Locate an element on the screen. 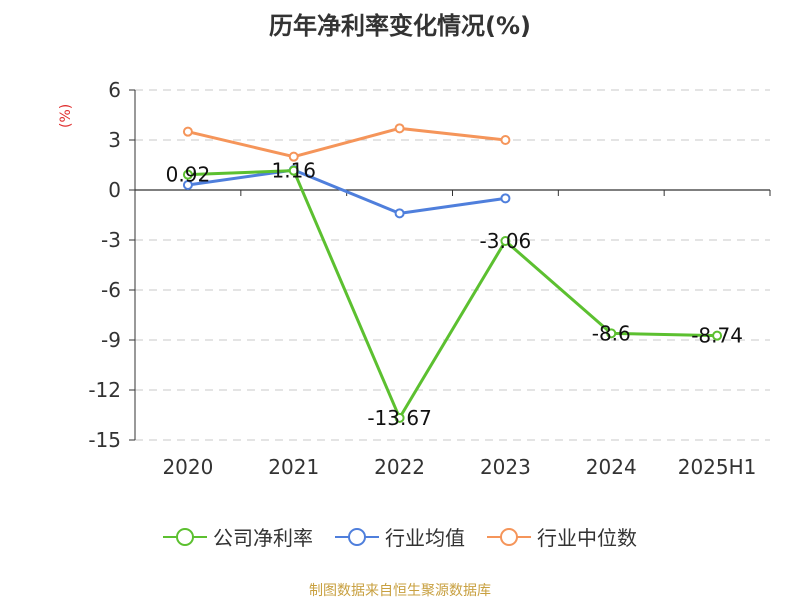  y-tick-label: 3 is located at coordinates (114, 140).